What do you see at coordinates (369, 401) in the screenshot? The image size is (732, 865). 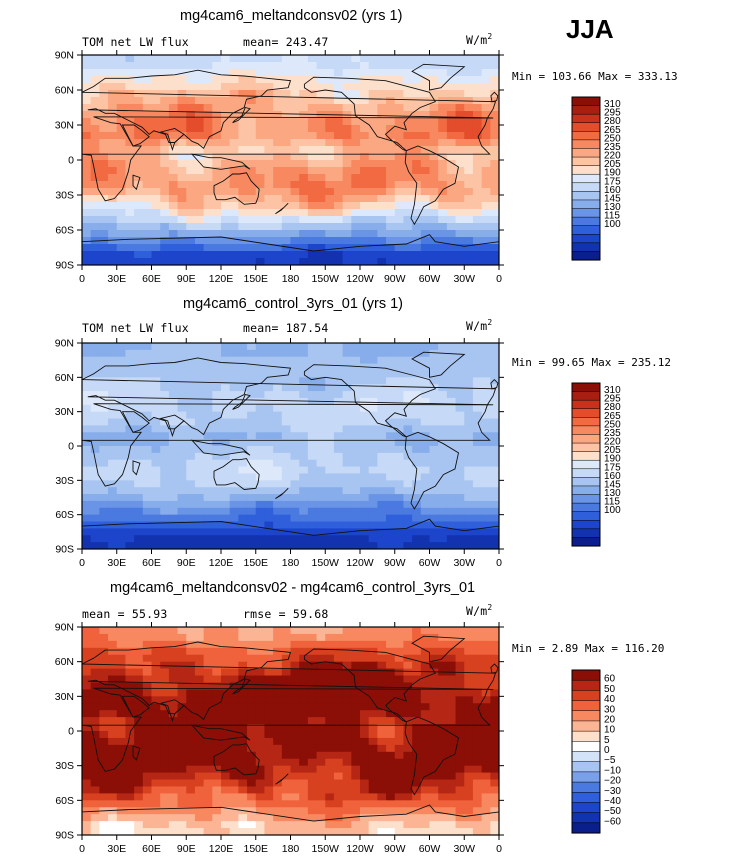 I see `north-america-coastline` at bounding box center [369, 401].